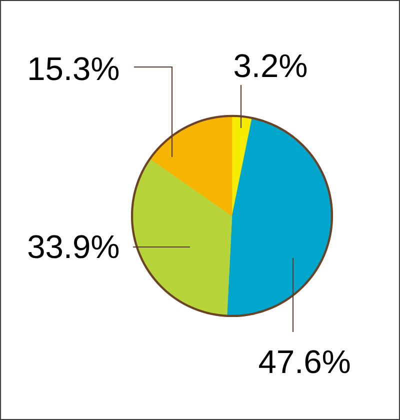 This screenshot has height=420, width=400. I want to click on data-label: 3.2%, so click(270, 66).